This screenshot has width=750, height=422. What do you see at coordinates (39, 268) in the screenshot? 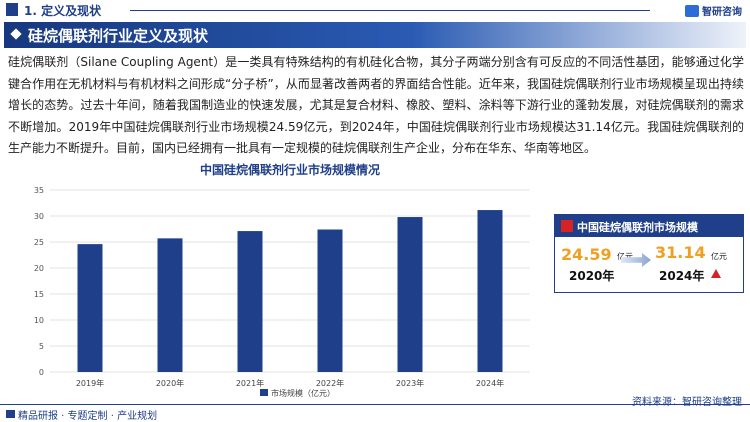
I see `y-tick-label: 20` at bounding box center [39, 268].